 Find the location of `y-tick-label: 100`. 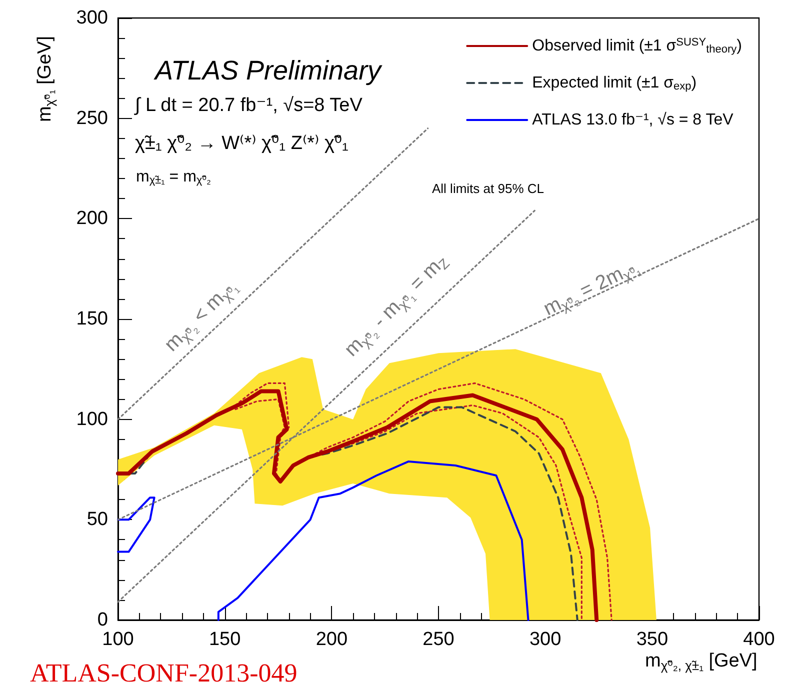

y-tick-label: 100 is located at coordinates (92, 419).